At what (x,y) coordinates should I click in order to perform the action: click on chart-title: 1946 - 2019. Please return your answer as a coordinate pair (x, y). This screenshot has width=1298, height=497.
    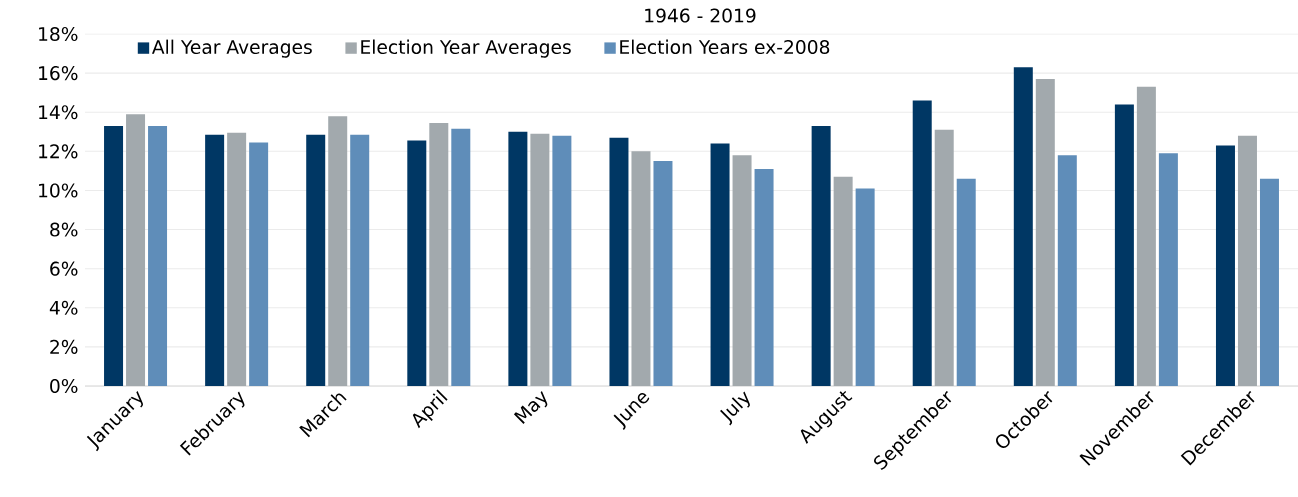
    Looking at the image, I should click on (700, 15).